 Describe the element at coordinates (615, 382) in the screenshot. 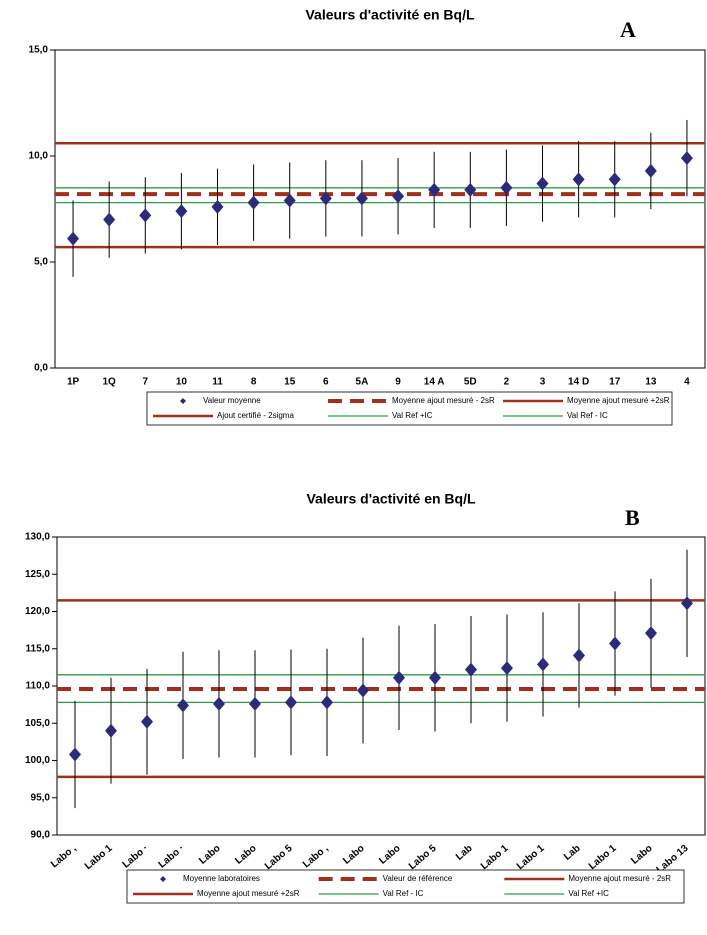

I see `x-tick-label: 17` at that location.